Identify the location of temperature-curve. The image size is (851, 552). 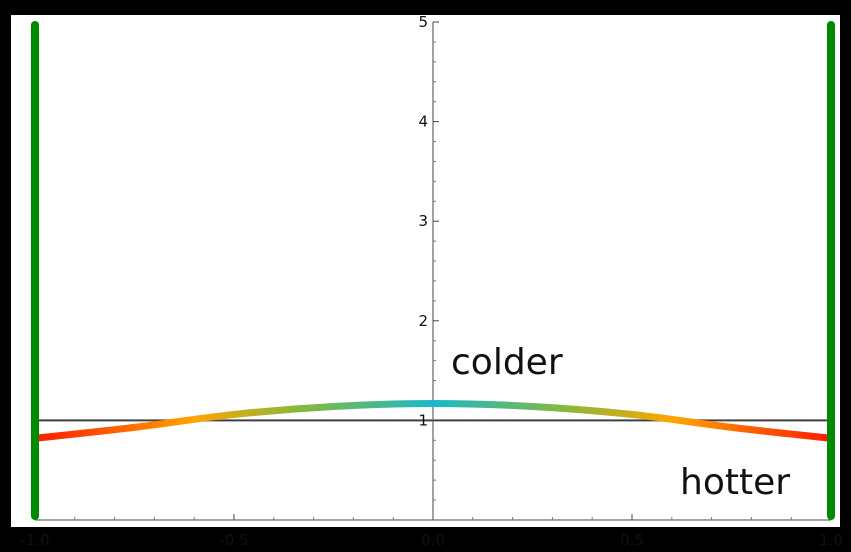
(433, 420).